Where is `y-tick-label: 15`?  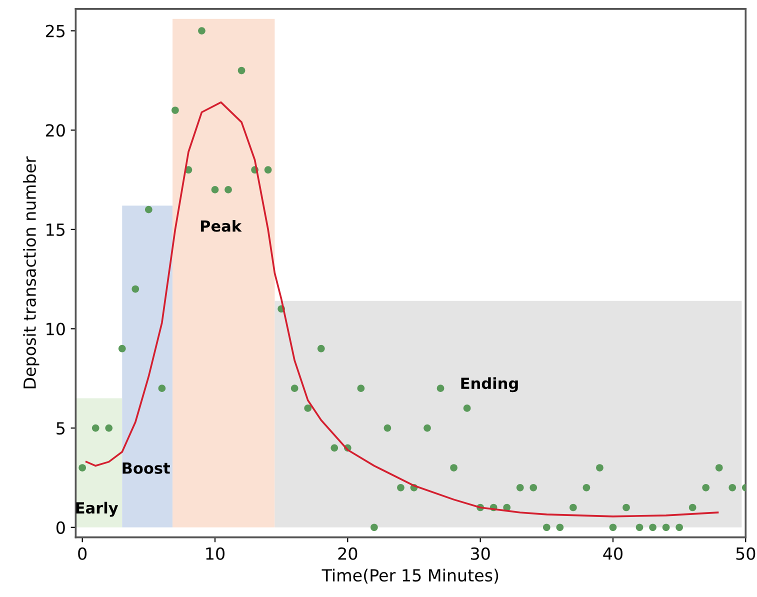
y-tick-label: 15 is located at coordinates (55, 230).